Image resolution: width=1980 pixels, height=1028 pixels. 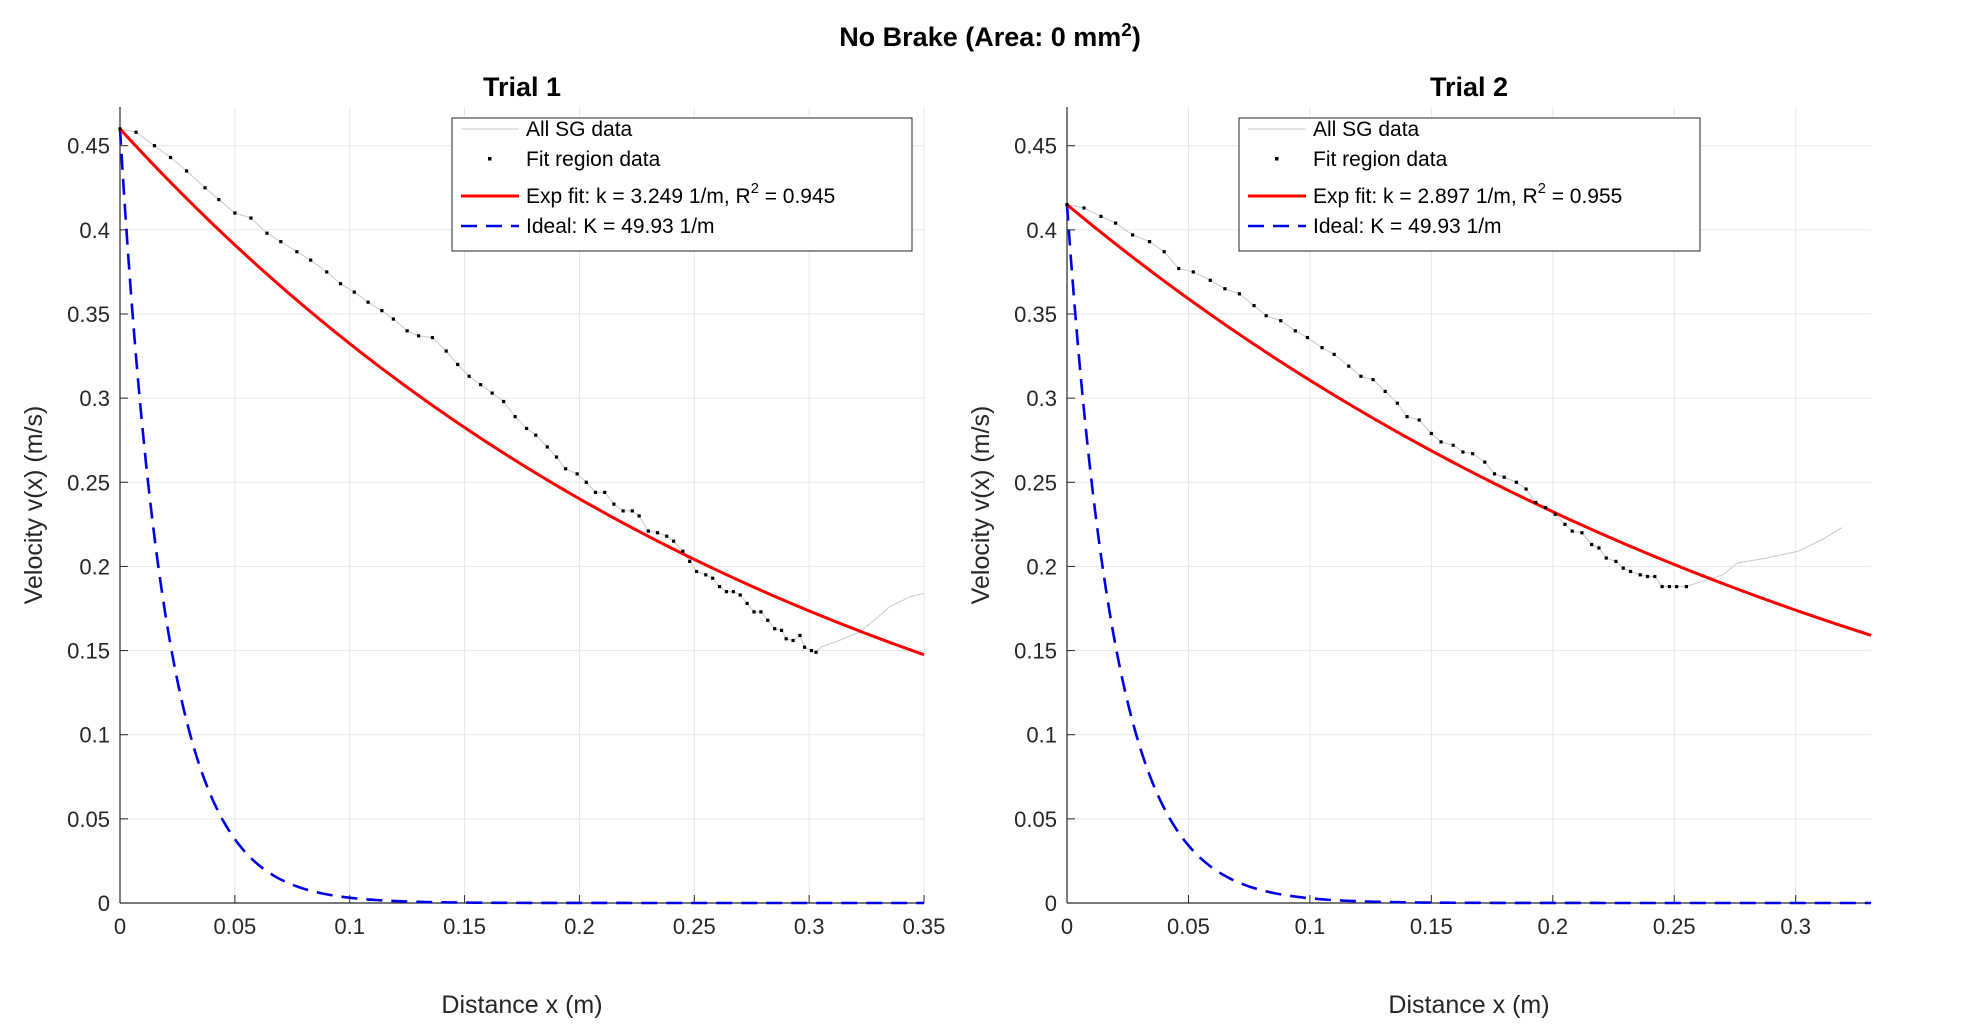 What do you see at coordinates (1041, 735) in the screenshot?
I see `y-tick-label: 0.1` at bounding box center [1041, 735].